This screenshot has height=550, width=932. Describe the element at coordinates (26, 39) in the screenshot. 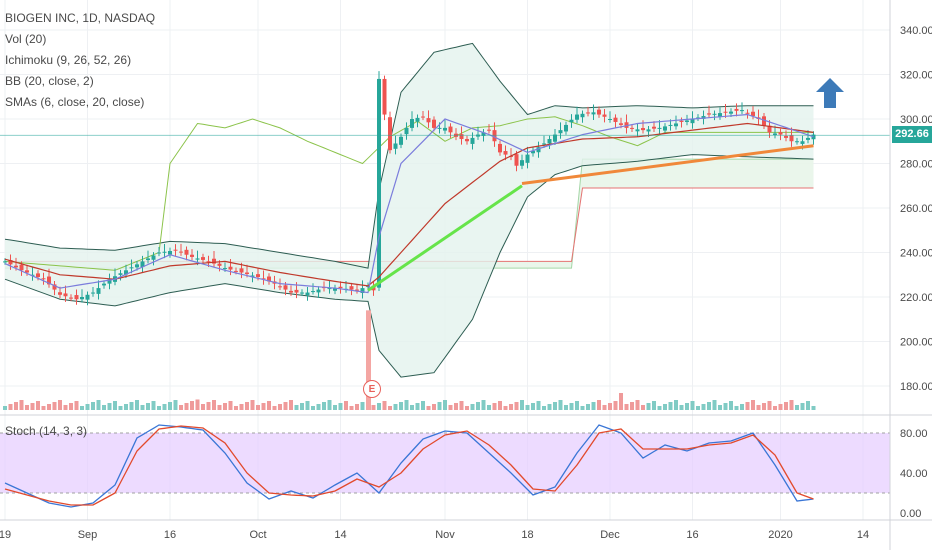

I see `indicator-volume: Vol (20)` at that location.